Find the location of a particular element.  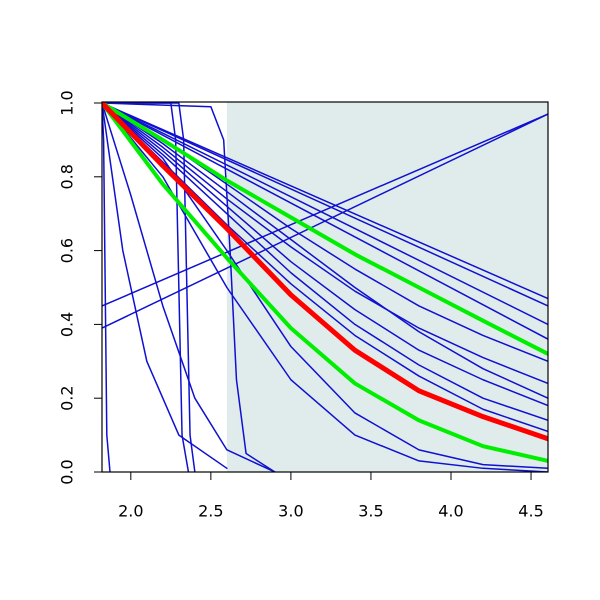

y-tick-label: 0.6 is located at coordinates (67, 250).